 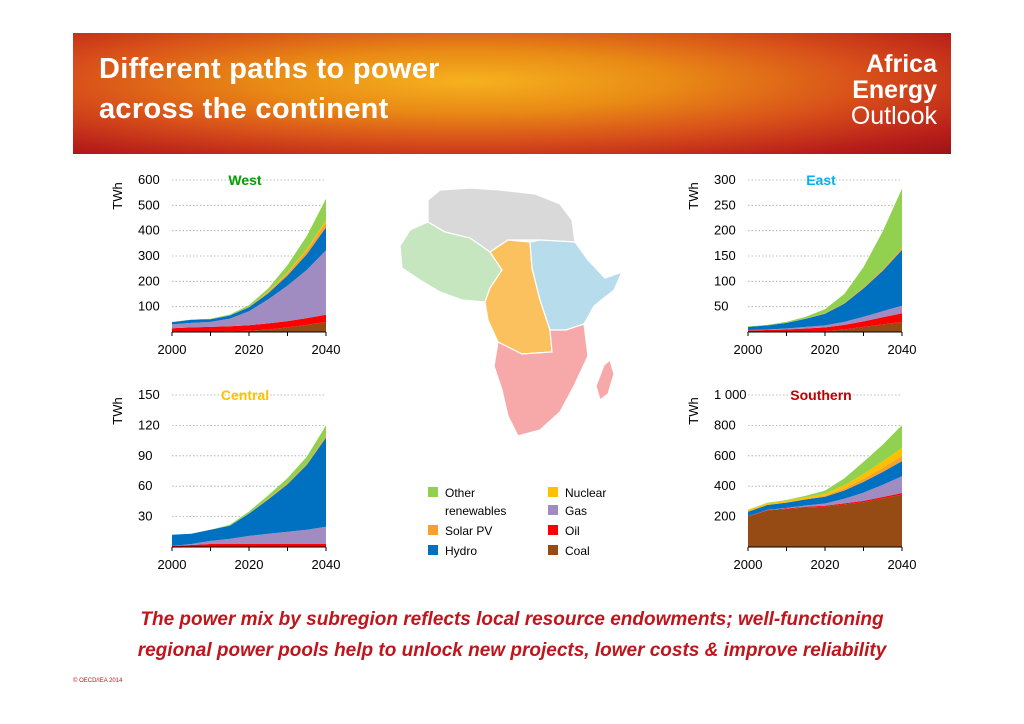 I want to click on legend-label-oil: Oil, so click(x=572, y=531).